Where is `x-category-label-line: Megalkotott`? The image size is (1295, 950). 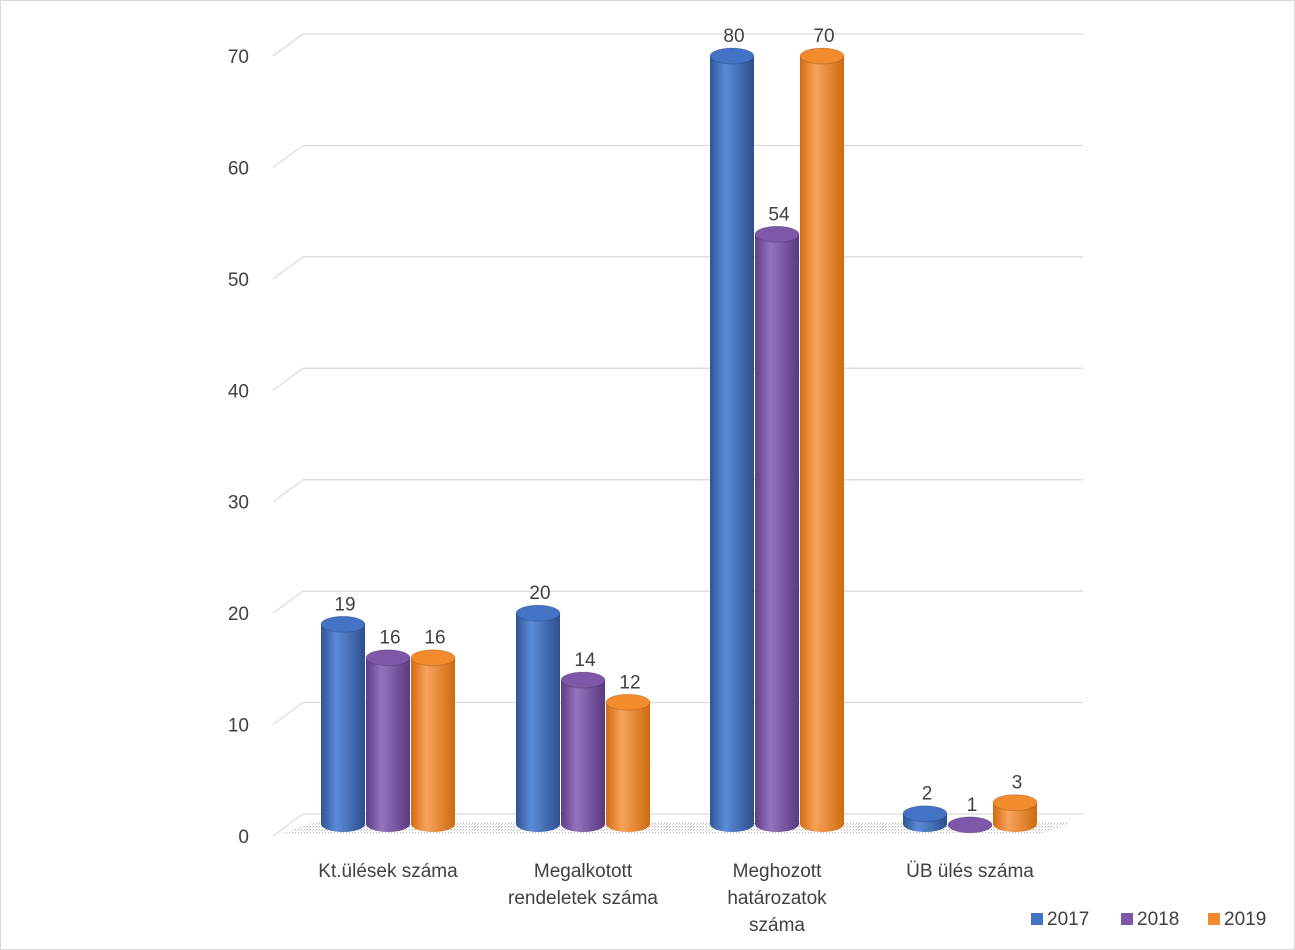
x-category-label-line: Megalkotott is located at coordinates (583, 871).